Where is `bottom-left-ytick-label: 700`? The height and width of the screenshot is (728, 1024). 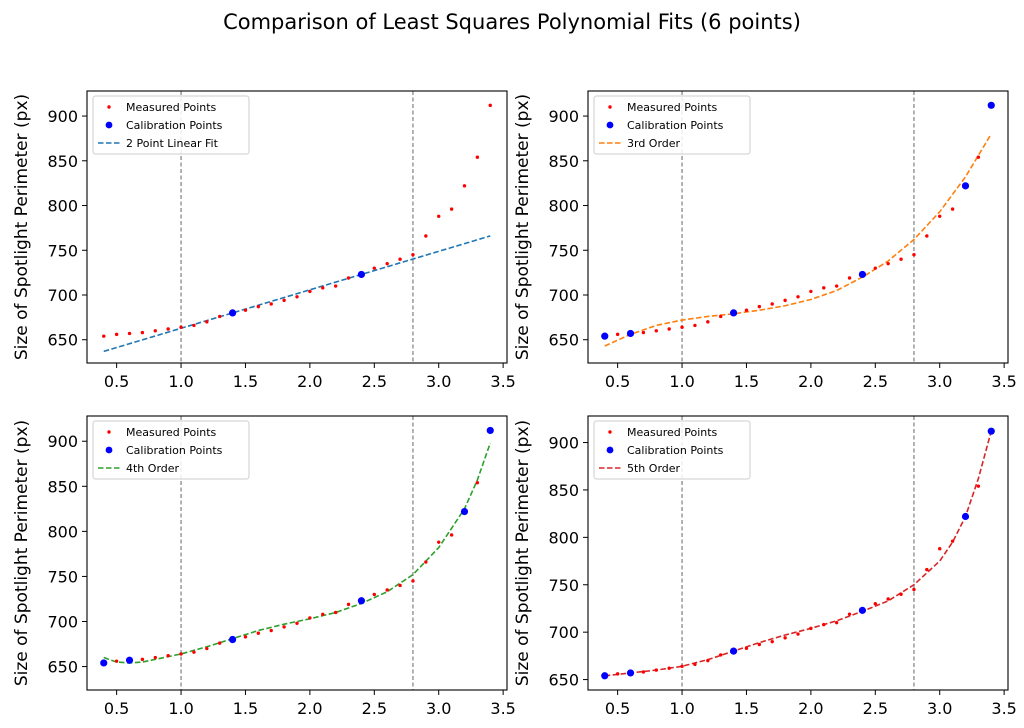 bottom-left-ytick-label: 700 is located at coordinates (62, 622).